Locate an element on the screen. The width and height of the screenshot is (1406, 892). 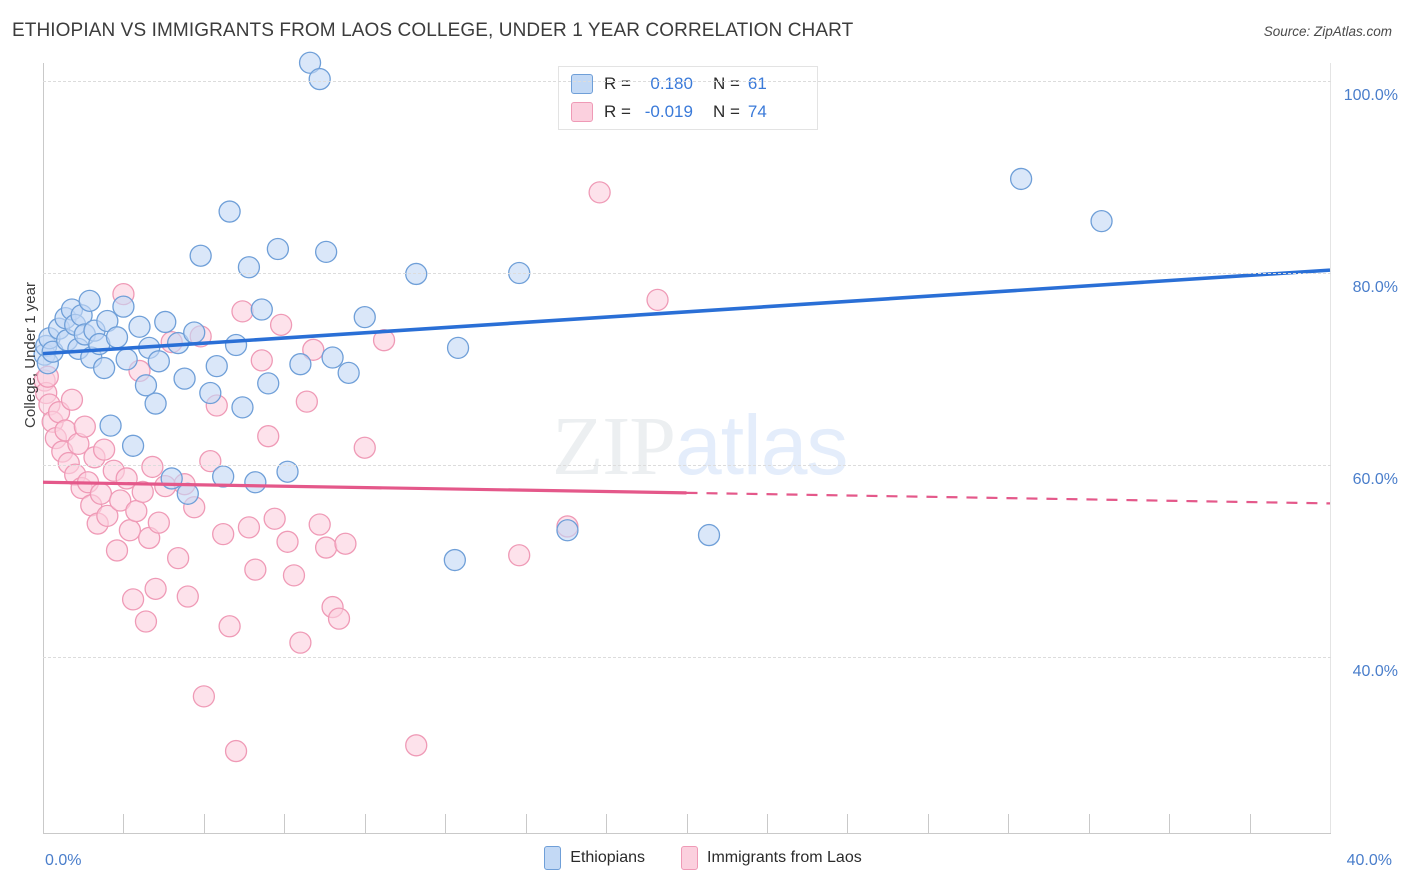
source-attribution: Source: ZipAtlas.com is located at coordinates (1327, 31).